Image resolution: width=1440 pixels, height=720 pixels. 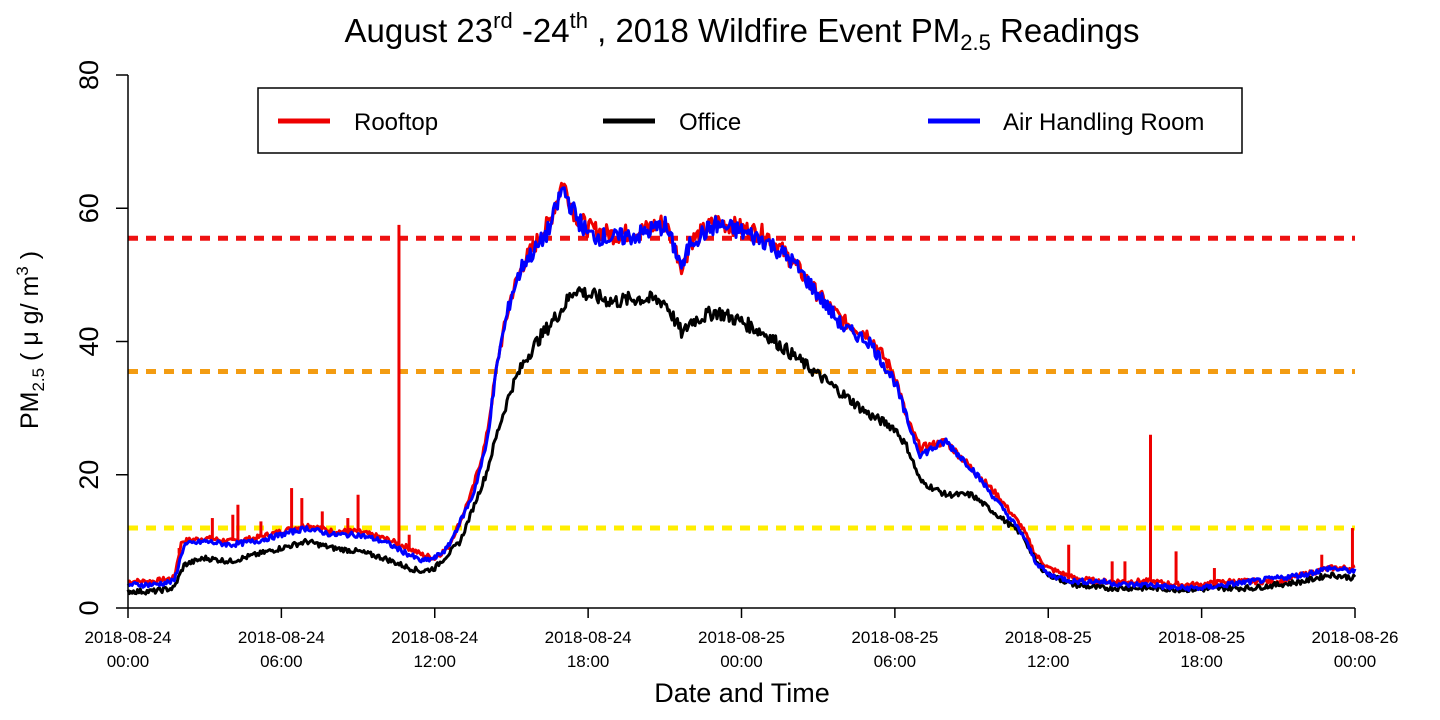 I want to click on legend-box, so click(x=750, y=120).